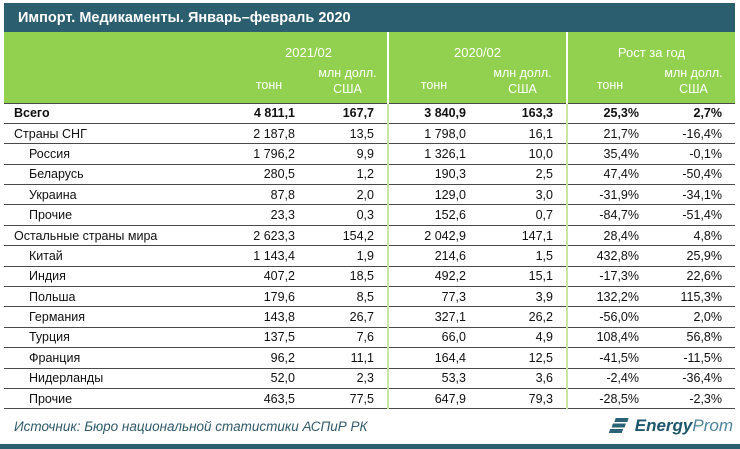 This screenshot has width=740, height=449. I want to click on value-cell: 147,1, so click(523, 236).